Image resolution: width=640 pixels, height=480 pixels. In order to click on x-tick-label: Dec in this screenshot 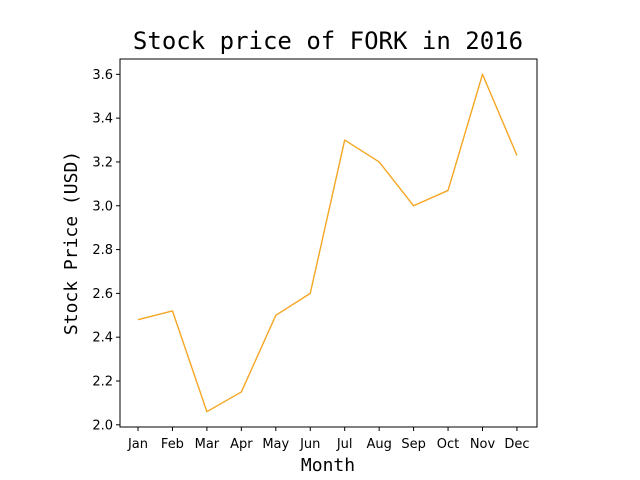, I will do `click(516, 444)`.